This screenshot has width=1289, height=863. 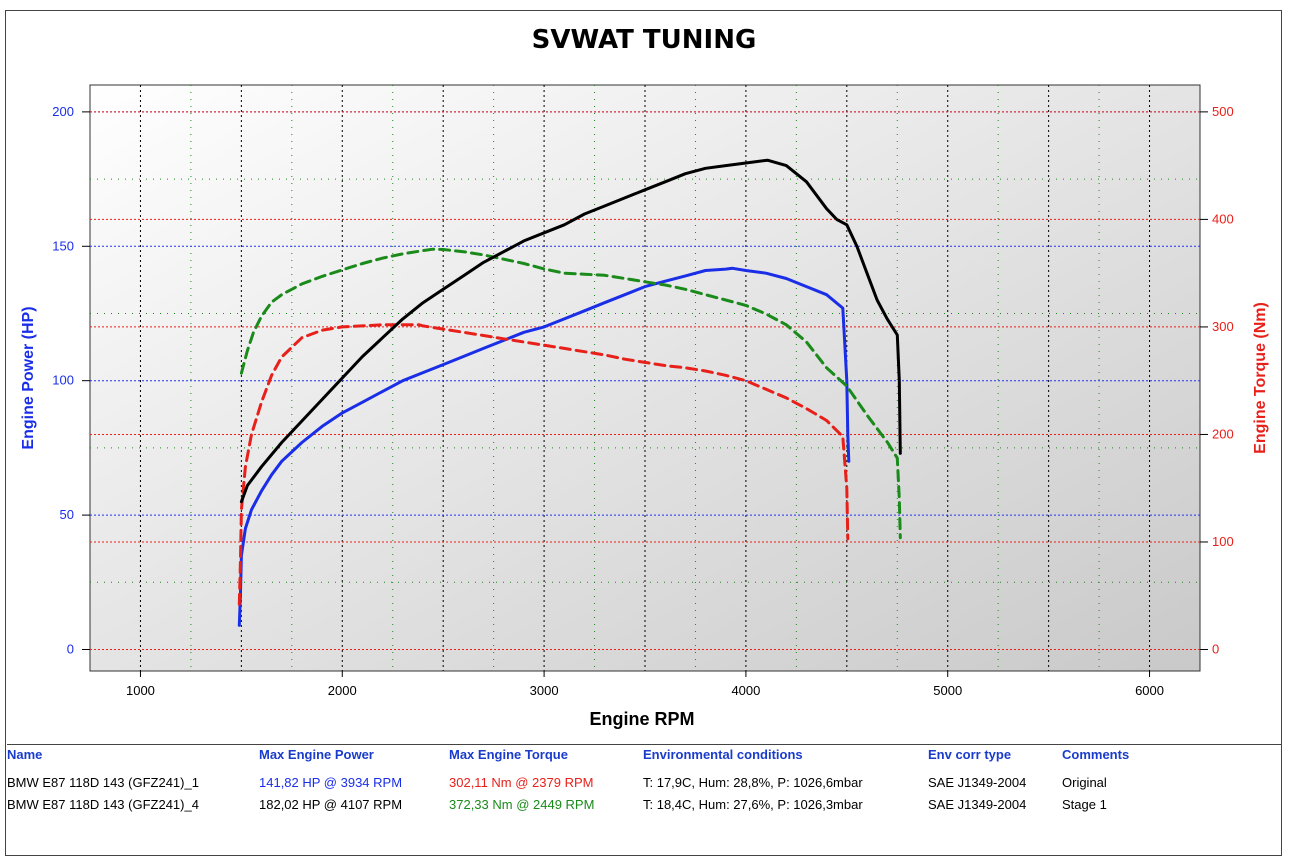 I want to click on header-env: Environmental conditions, so click(x=723, y=754).